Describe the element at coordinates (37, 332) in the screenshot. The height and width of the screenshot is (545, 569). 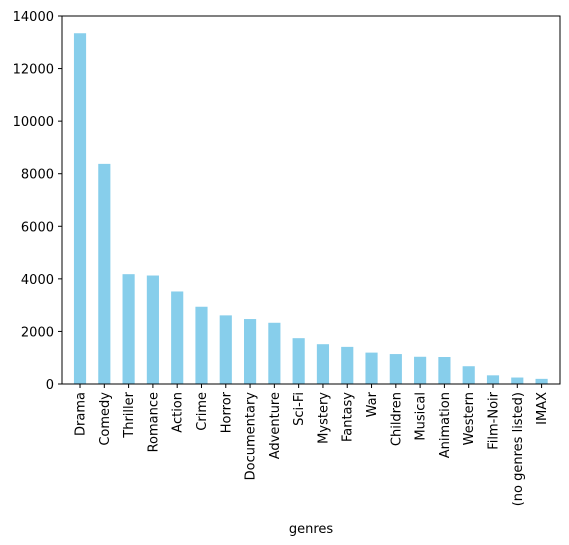
I see `y-tick-label: 2000` at that location.